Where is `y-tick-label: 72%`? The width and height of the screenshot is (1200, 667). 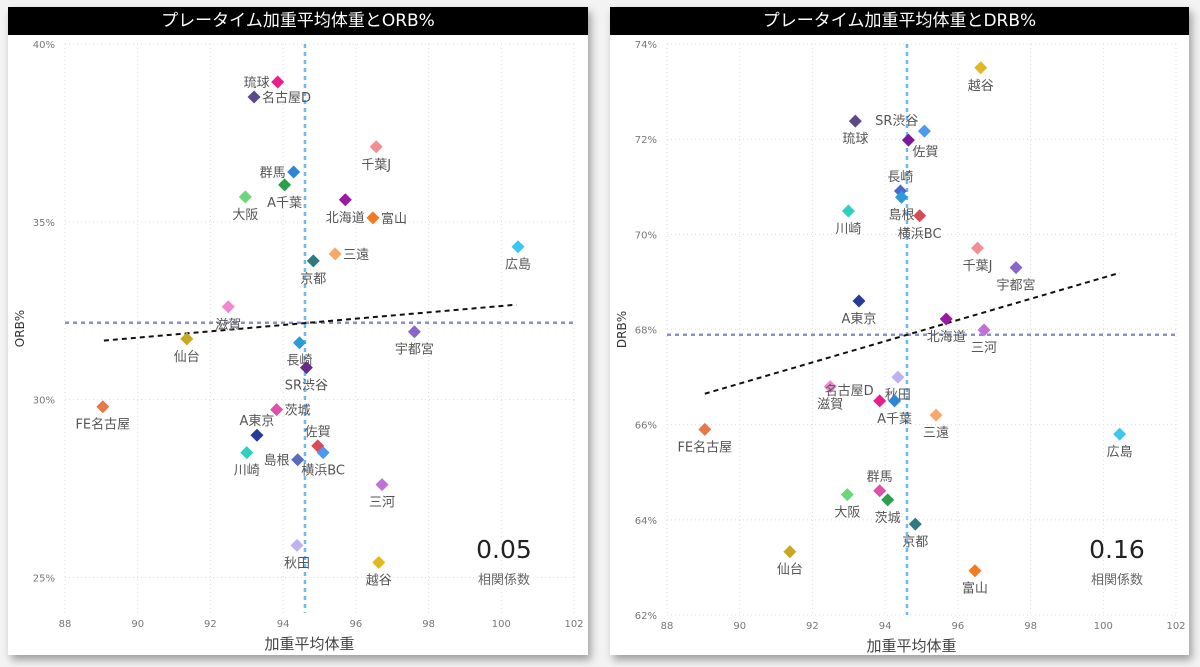
y-tick-label: 72% is located at coordinates (646, 140).